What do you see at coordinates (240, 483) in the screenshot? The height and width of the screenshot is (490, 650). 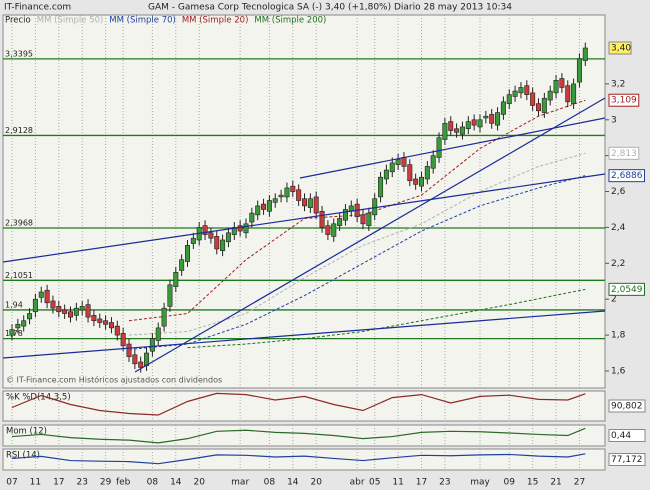 I see `x-tick-label: mar` at bounding box center [240, 483].